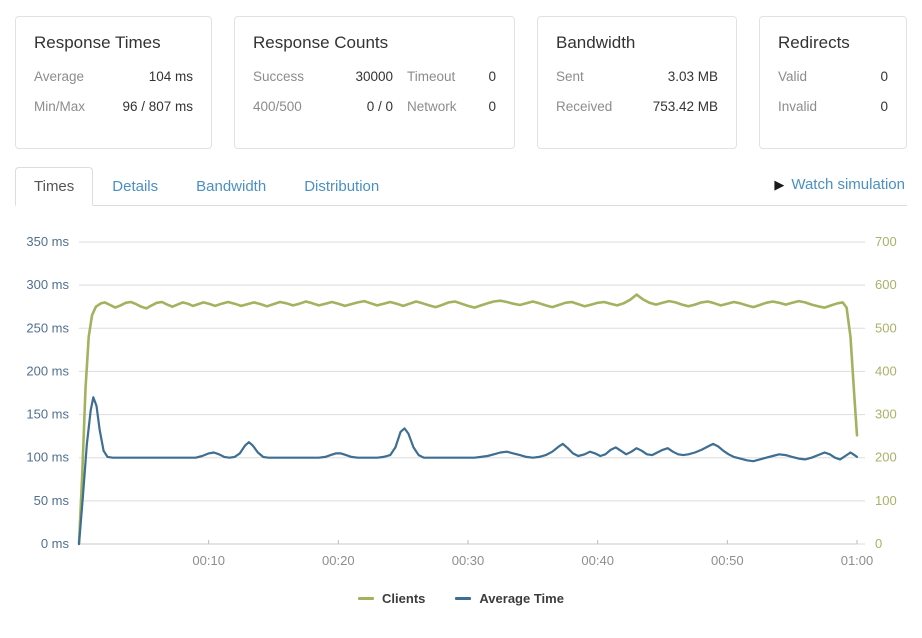  I want to click on svg-text: 00:40, so click(597, 560).